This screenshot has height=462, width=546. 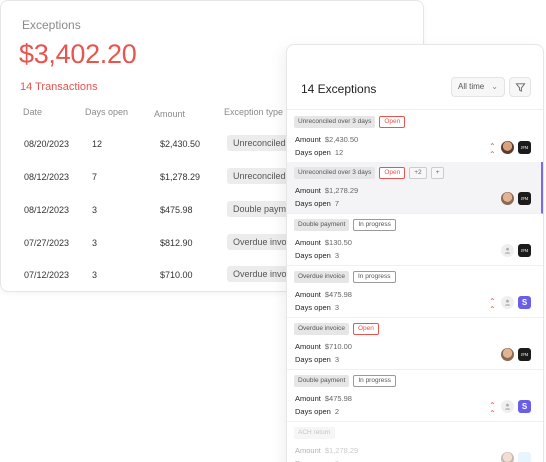 I want to click on filter-button, so click(x=520, y=87).